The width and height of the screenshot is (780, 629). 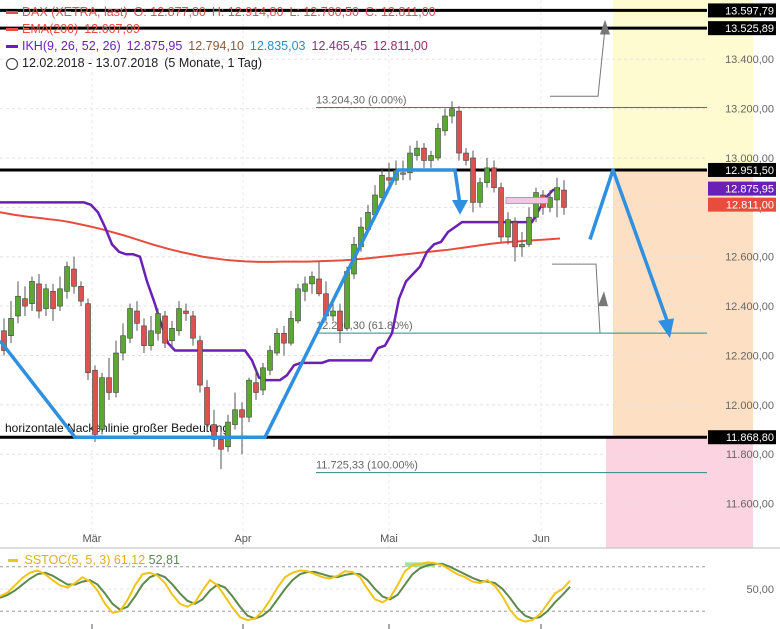 What do you see at coordinates (750, 206) in the screenshot?
I see `price-tag-text: 12.811,00` at bounding box center [750, 206].